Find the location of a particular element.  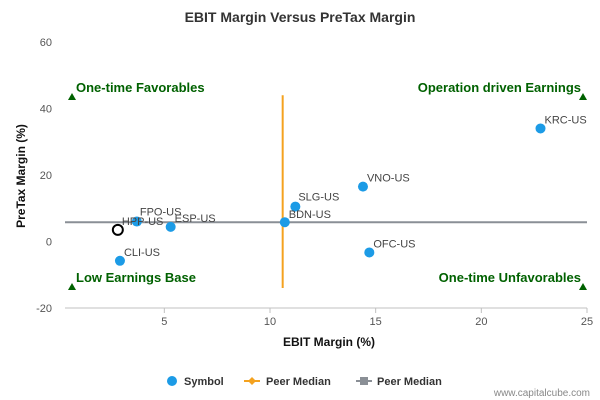

data-point-cli-us is located at coordinates (119, 260).